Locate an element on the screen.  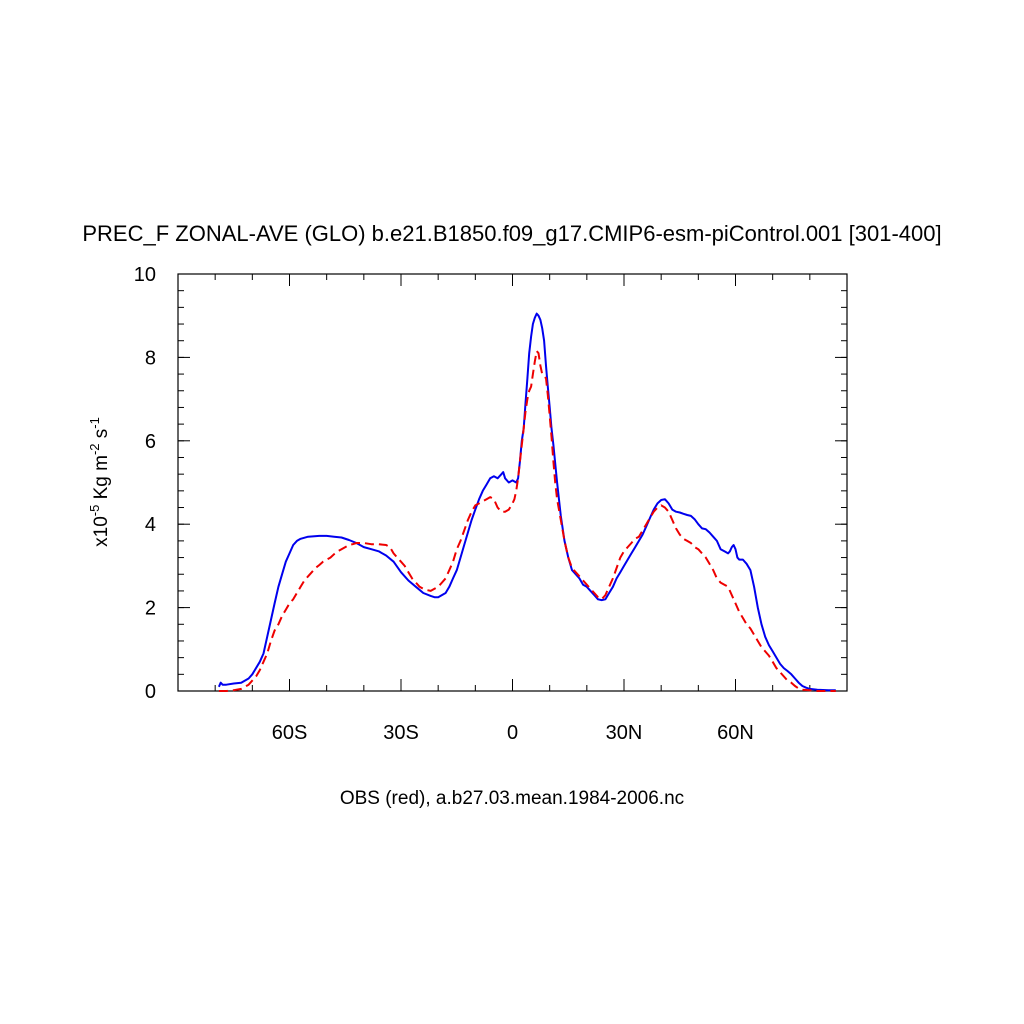
y-tick-label: 6 is located at coordinates (150, 442).